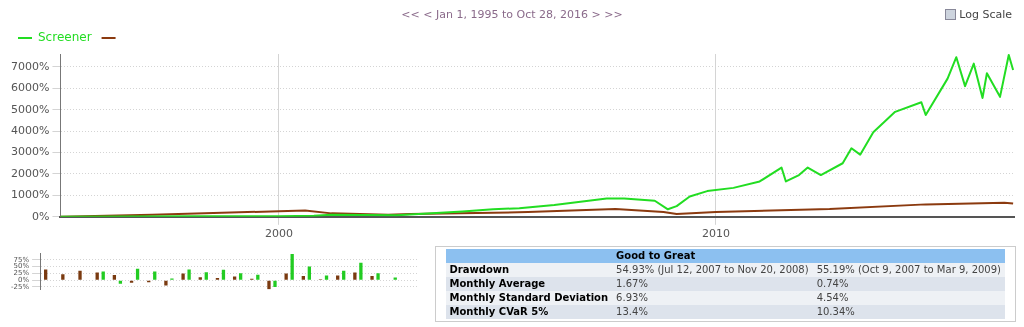  What do you see at coordinates (30, 152) in the screenshot?
I see `y-tick-label: 3000%` at bounding box center [30, 152].